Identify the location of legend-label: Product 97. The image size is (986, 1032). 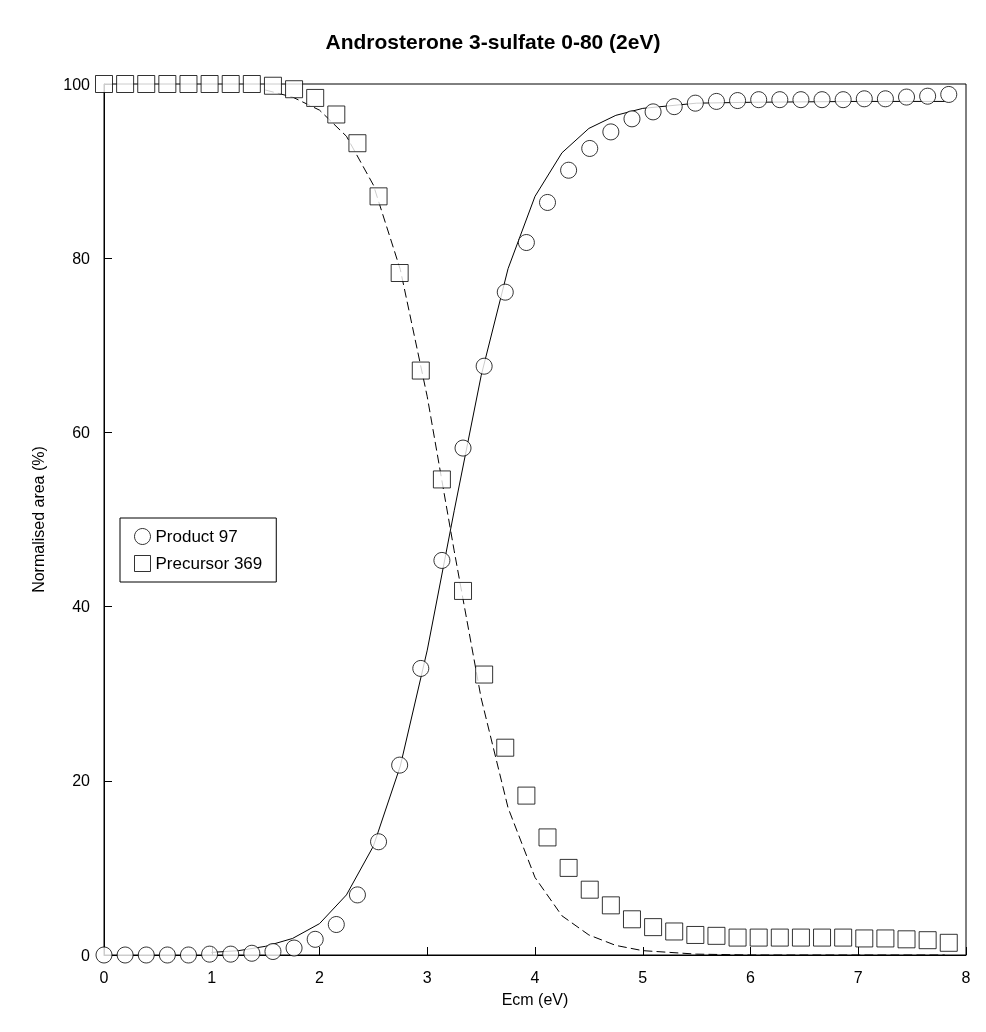
(196, 536).